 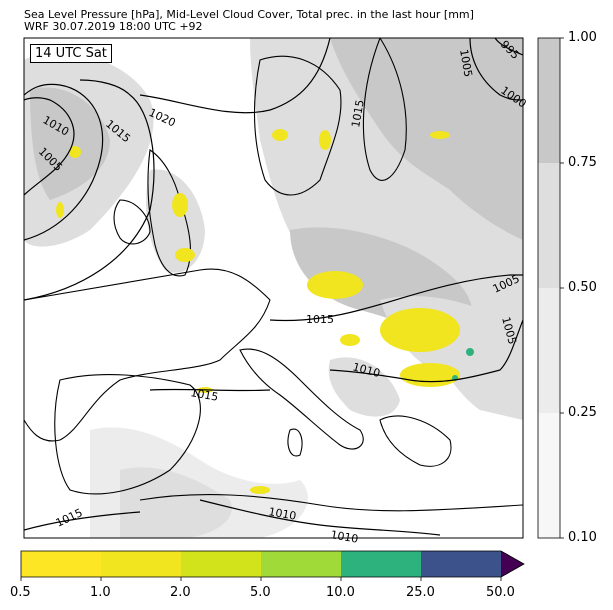 I want to click on run-info: WRF 30.07.2019 18:00 UTC +92, so click(x=113, y=26).